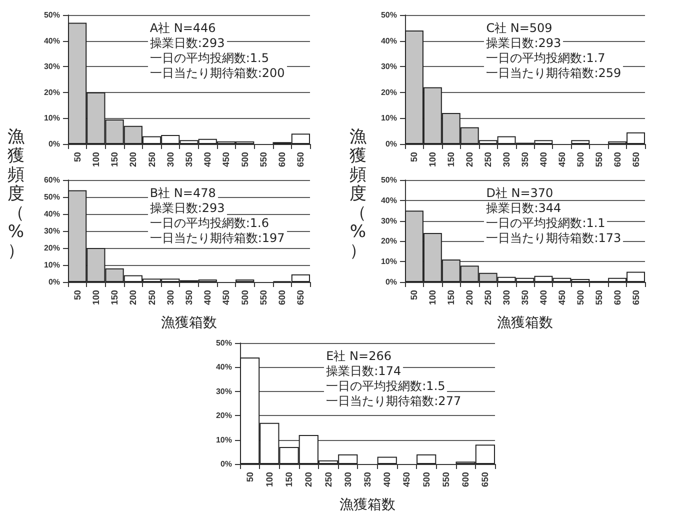 Image resolution: width=685 pixels, height=517 pixels. I want to click on annotation: D社 N=370, so click(520, 193).